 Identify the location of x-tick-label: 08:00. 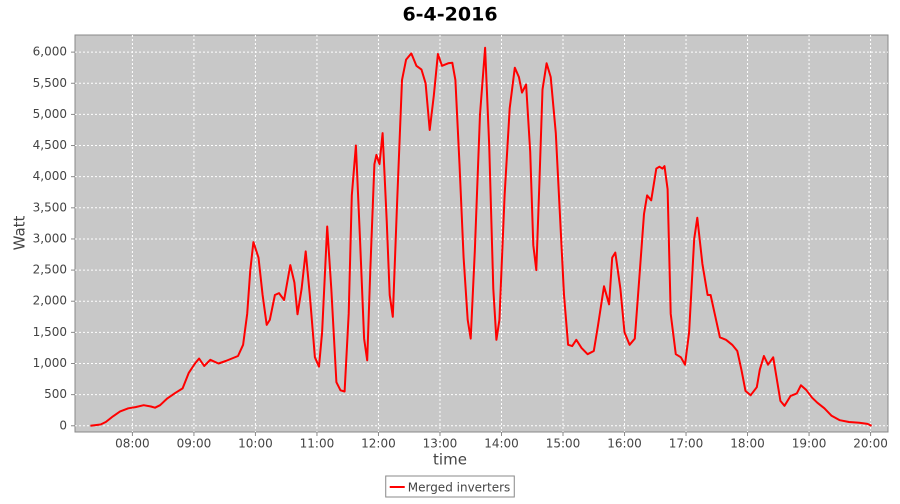
(132, 444).